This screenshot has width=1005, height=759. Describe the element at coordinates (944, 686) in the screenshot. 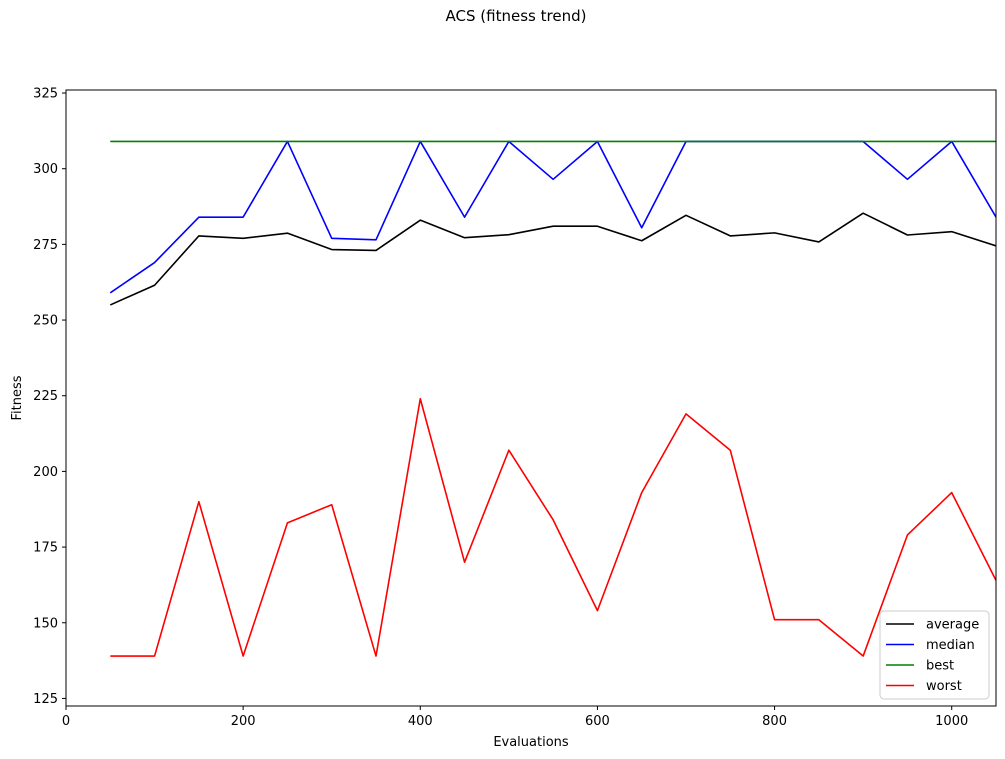

I see `legend-label-worst: worst` at that location.